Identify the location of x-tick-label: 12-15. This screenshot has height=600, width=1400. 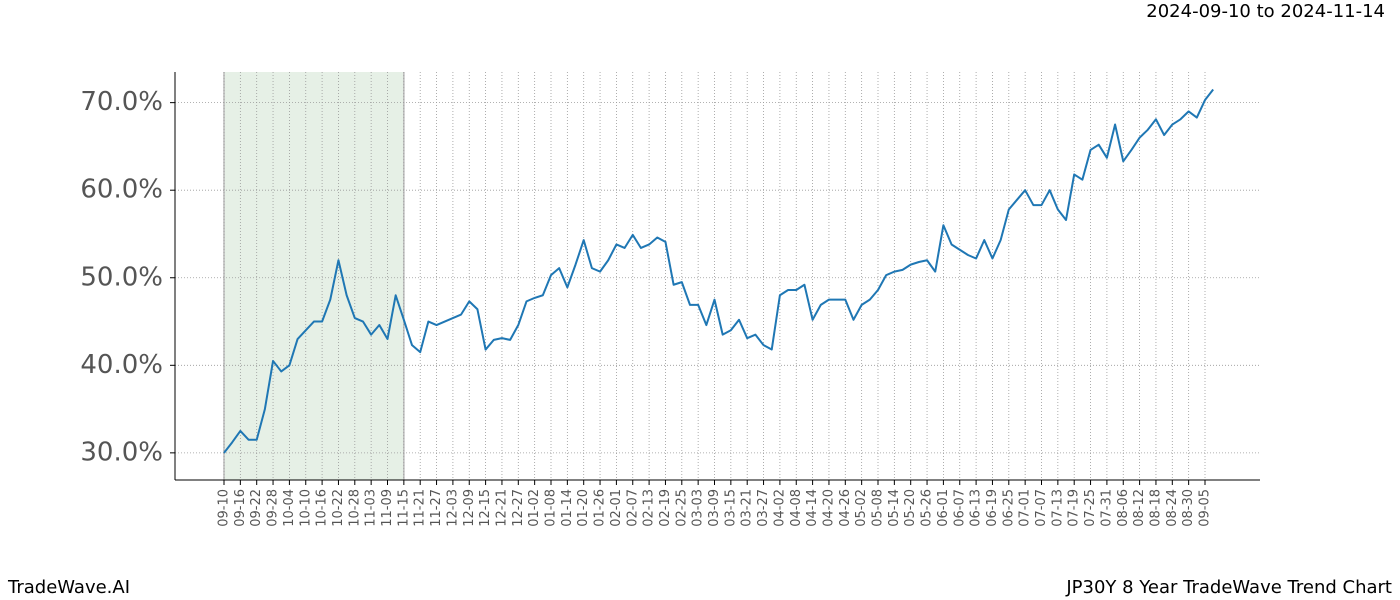
(485, 508).